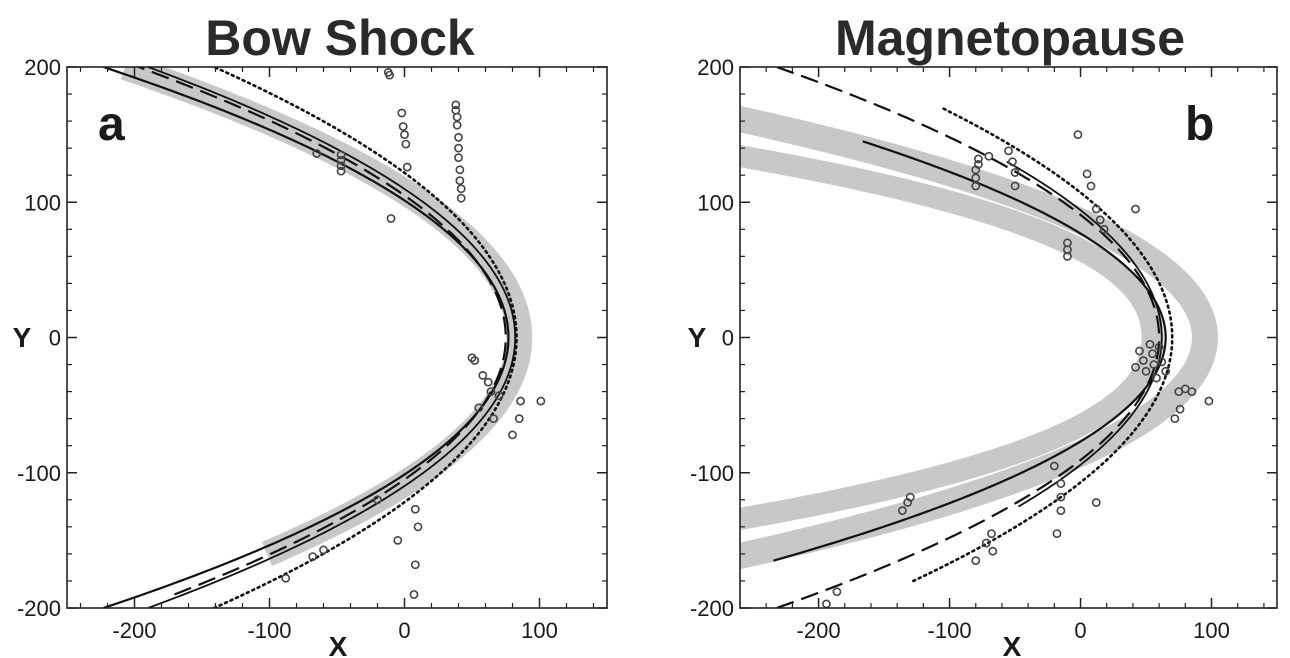 Image resolution: width=1290 pixels, height=658 pixels. Describe the element at coordinates (1199, 124) in the screenshot. I see `panel-letter: b` at that location.